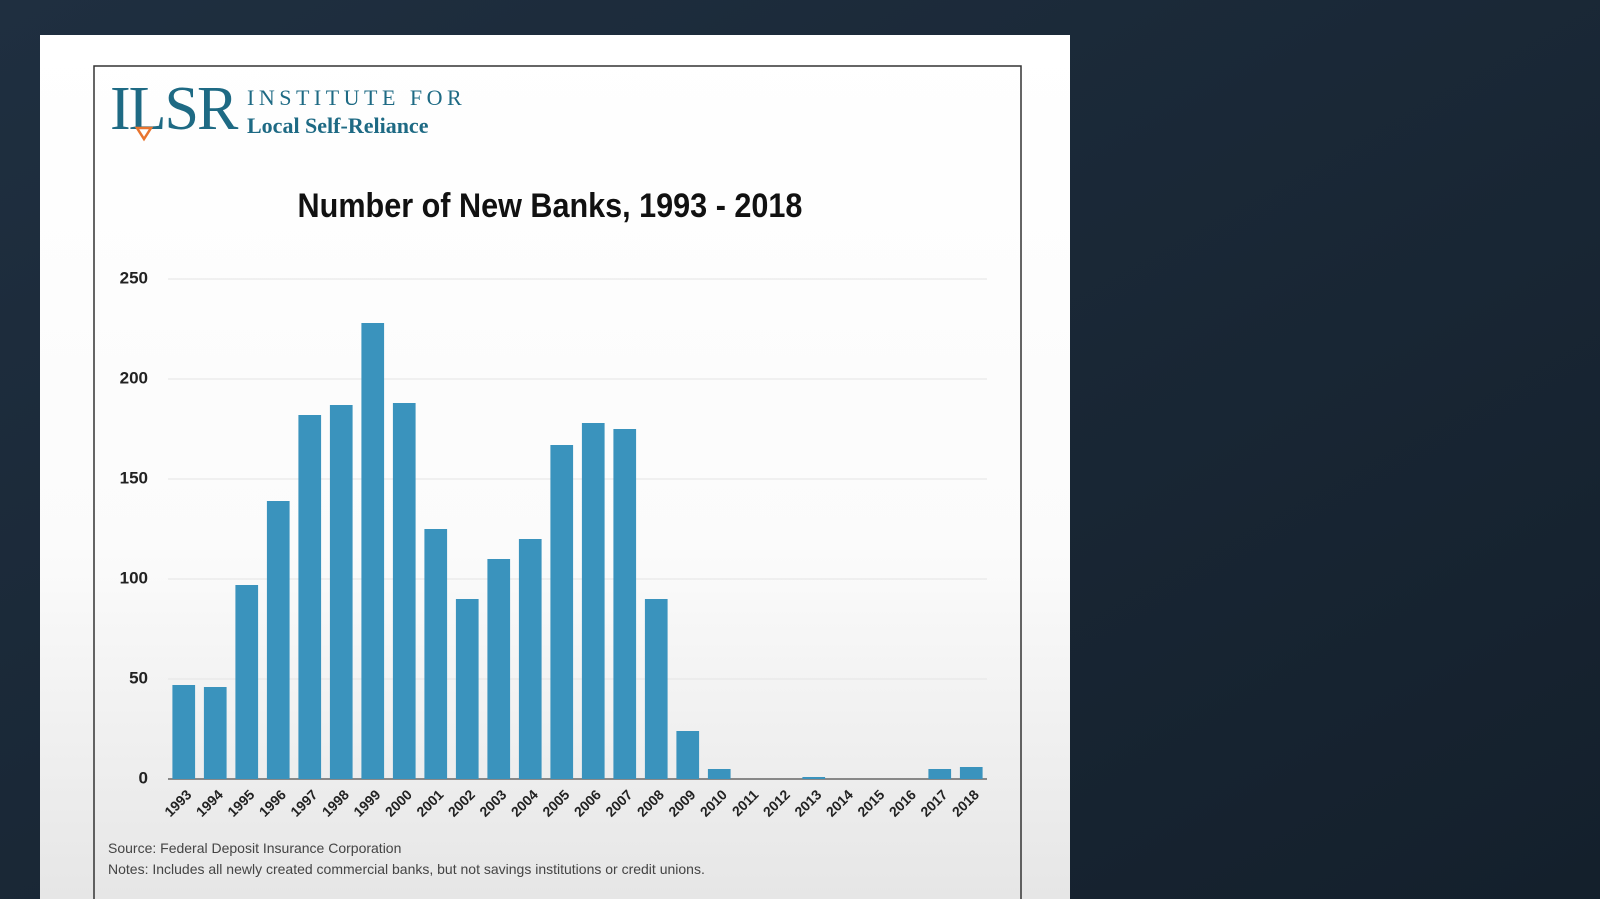 The width and height of the screenshot is (1600, 899). What do you see at coordinates (134, 277) in the screenshot?
I see `y-tick-label: 250` at bounding box center [134, 277].